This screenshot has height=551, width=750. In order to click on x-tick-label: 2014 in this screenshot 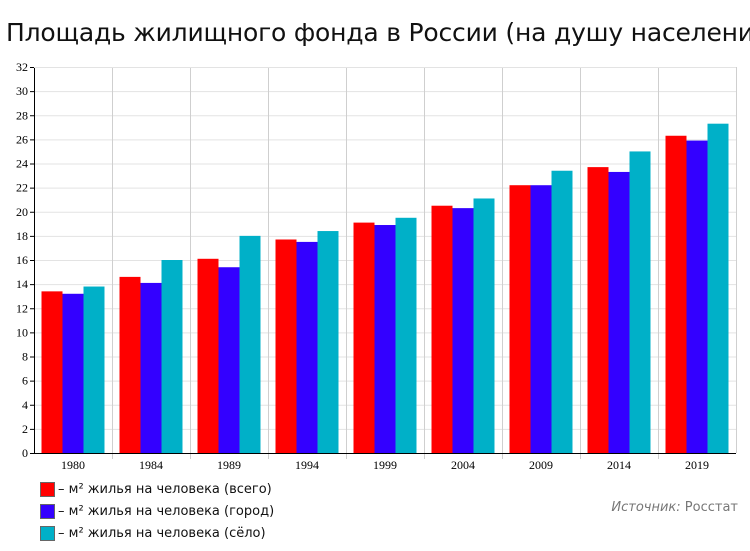, I will do `click(619, 465)`.